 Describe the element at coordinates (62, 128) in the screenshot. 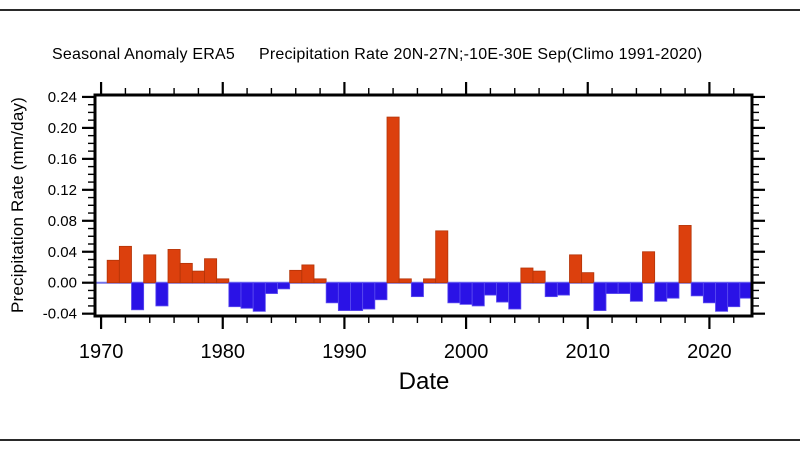

I see `y-tick-label-0.20: 0.20` at that location.